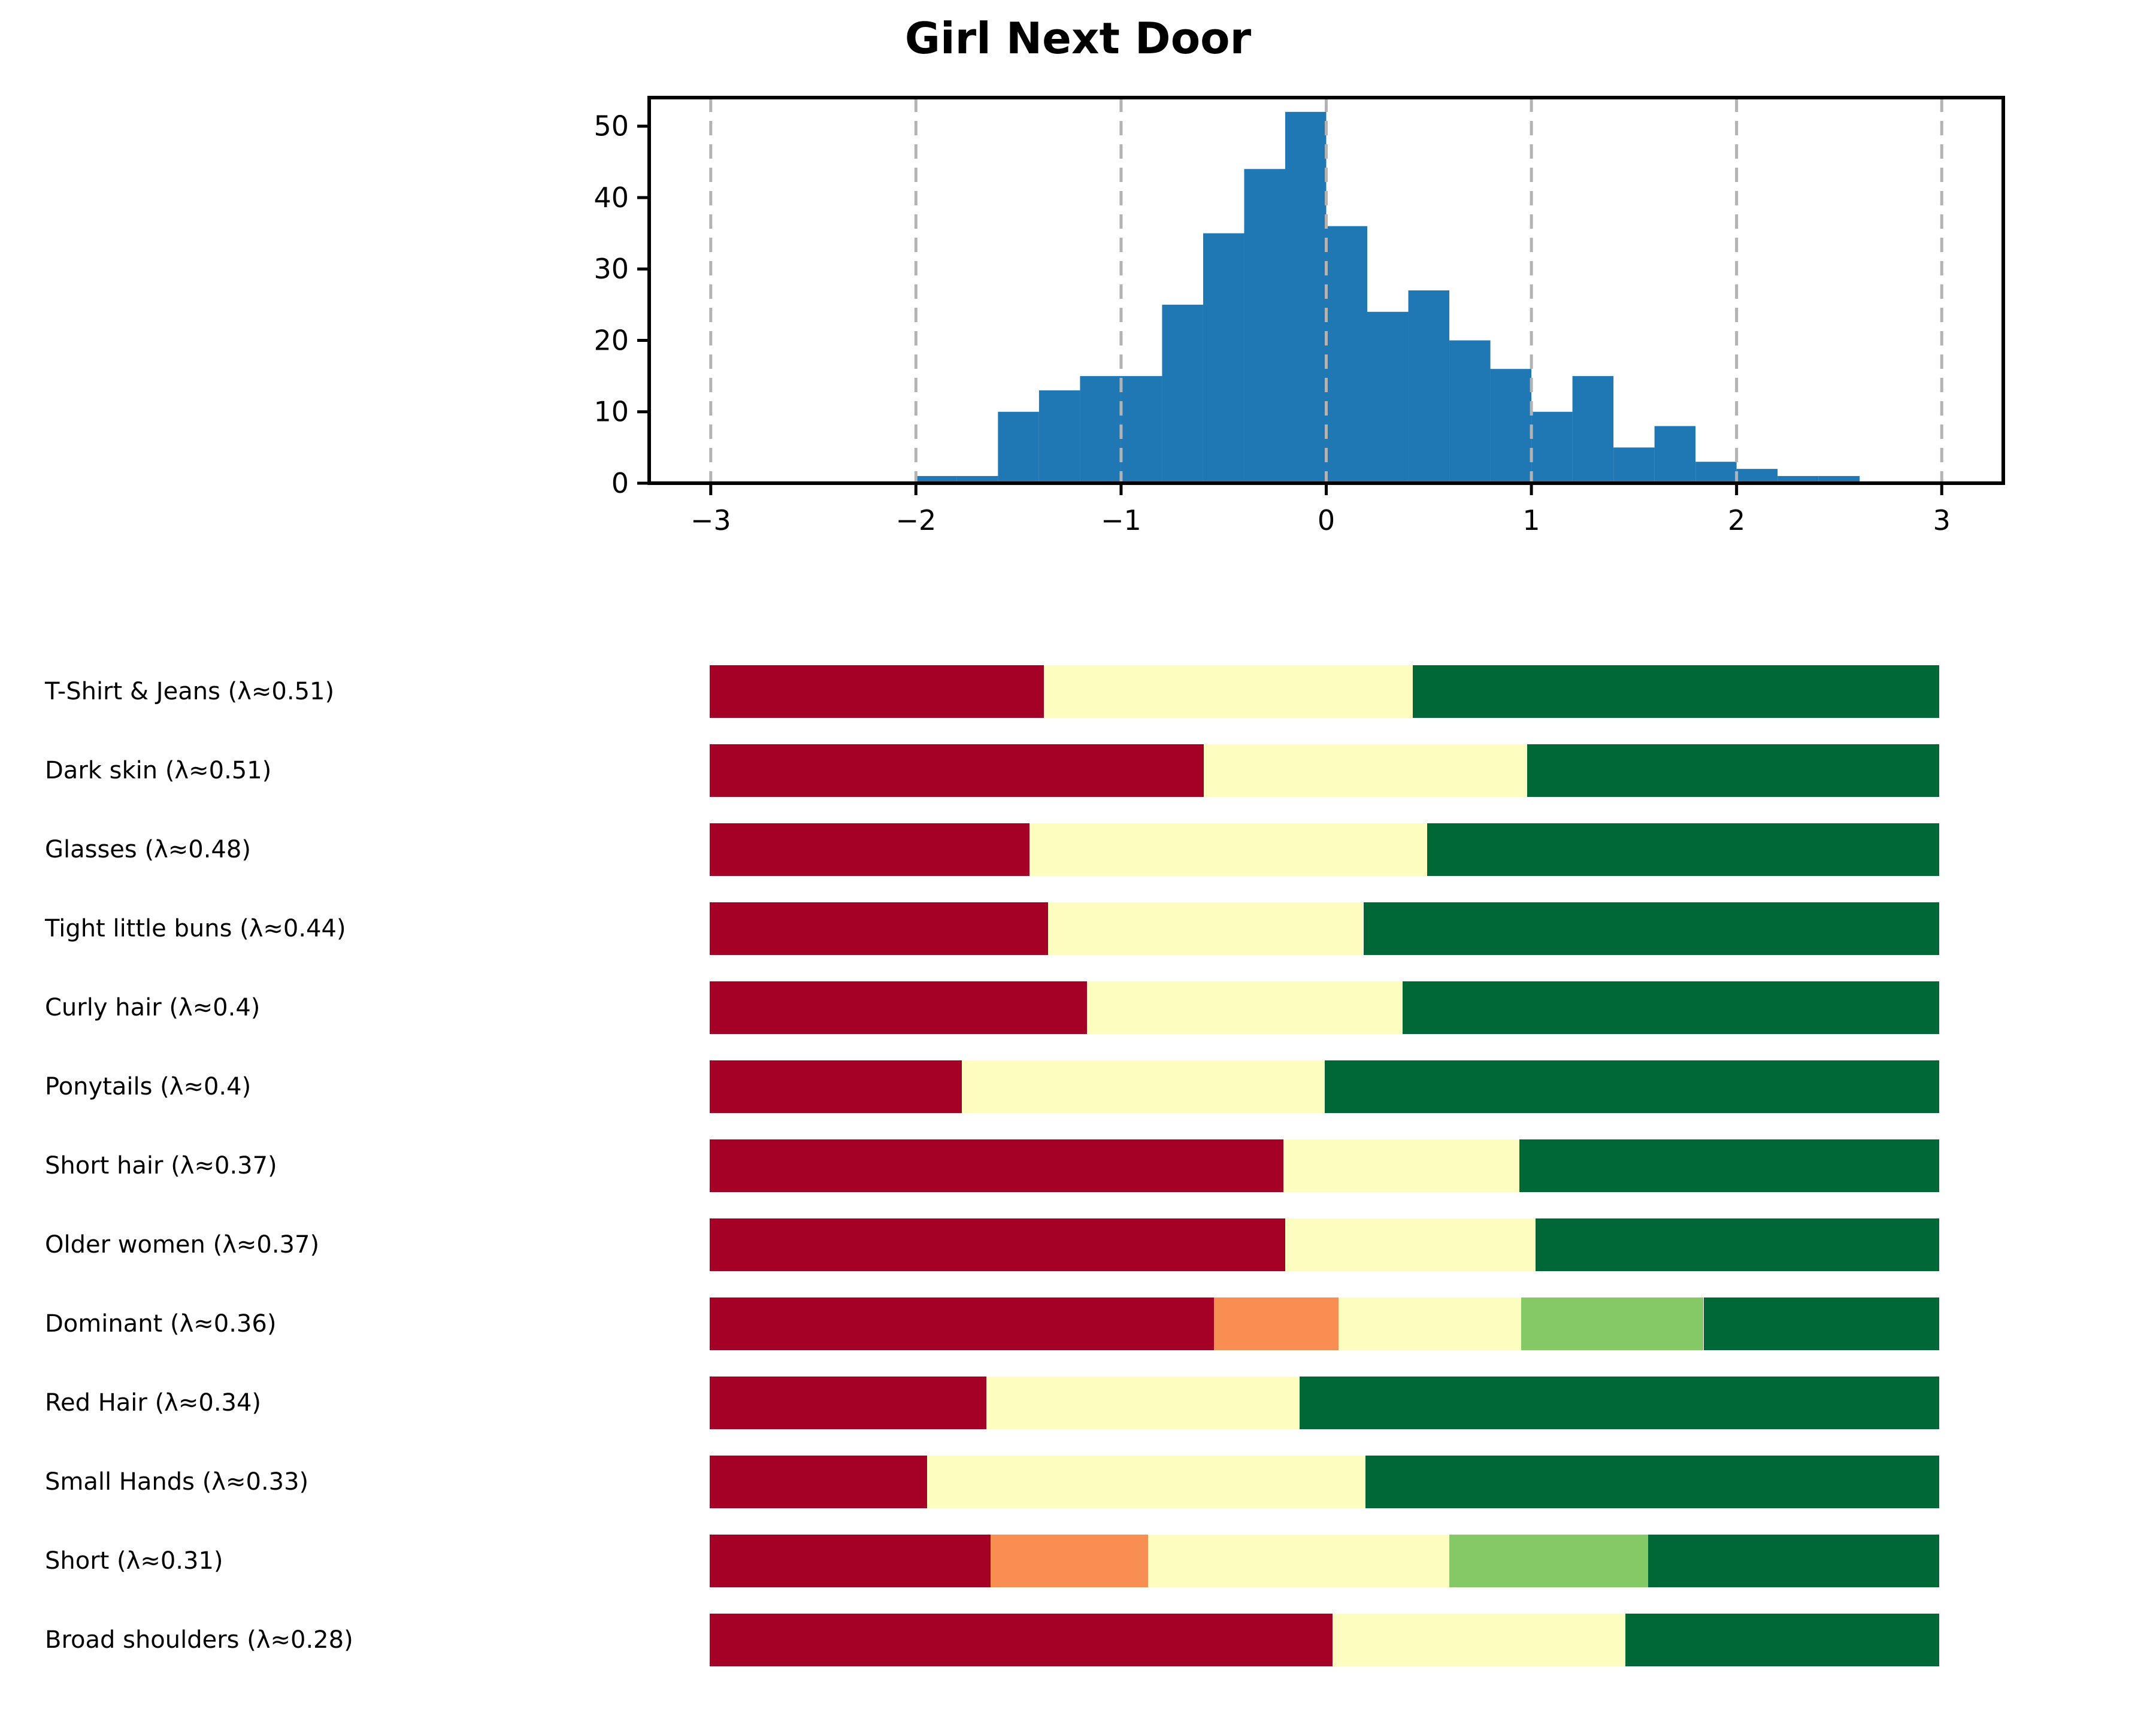 The image size is (2156, 1725). I want to click on row-label: Red Hair (λ≈0.34), so click(153, 1403).